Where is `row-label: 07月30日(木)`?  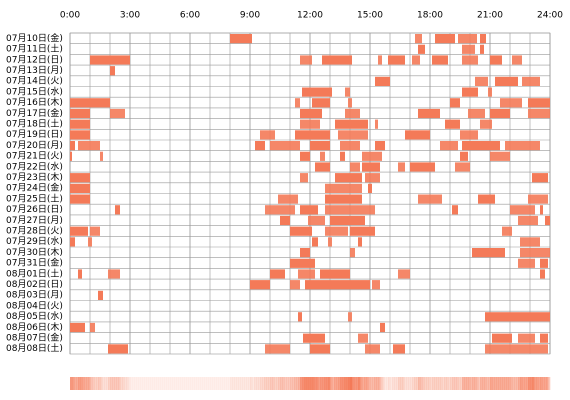
row-label: 07月30日(木) is located at coordinates (34, 252).